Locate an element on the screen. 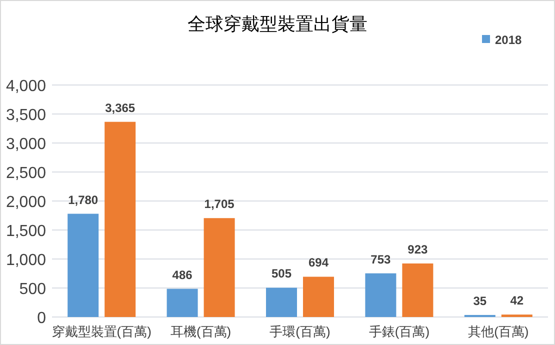 Image resolution: width=555 pixels, height=345 pixels. data-label: 3,365 is located at coordinates (120, 107).